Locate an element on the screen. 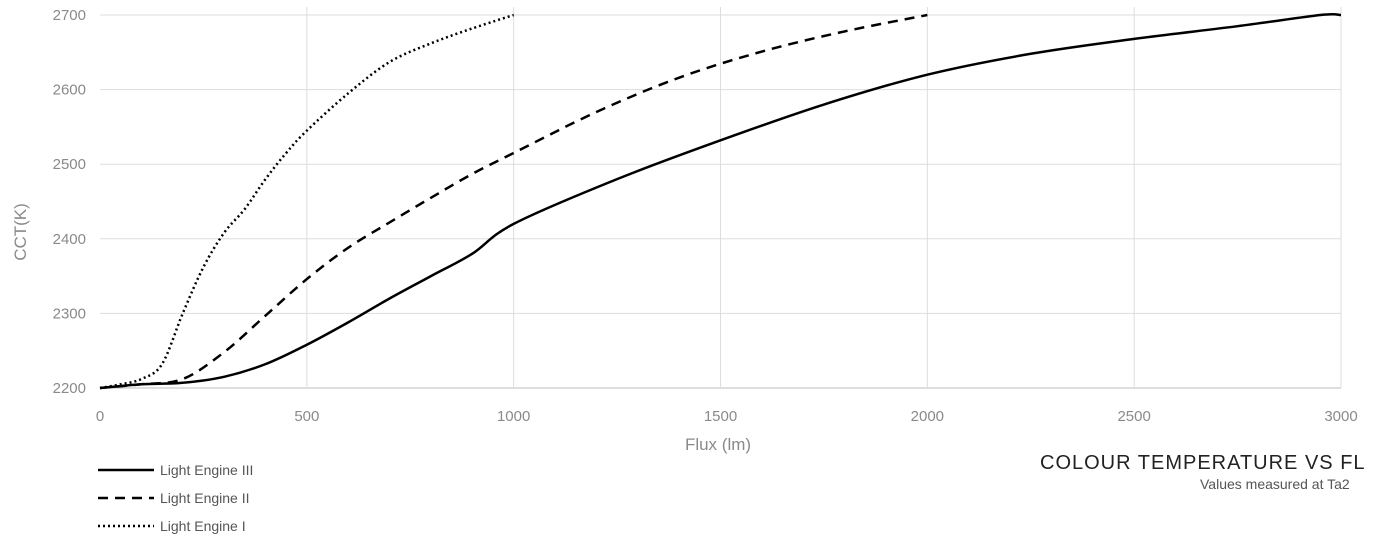 The width and height of the screenshot is (1374, 540). y-tick-label: 2500 is located at coordinates (69, 164).